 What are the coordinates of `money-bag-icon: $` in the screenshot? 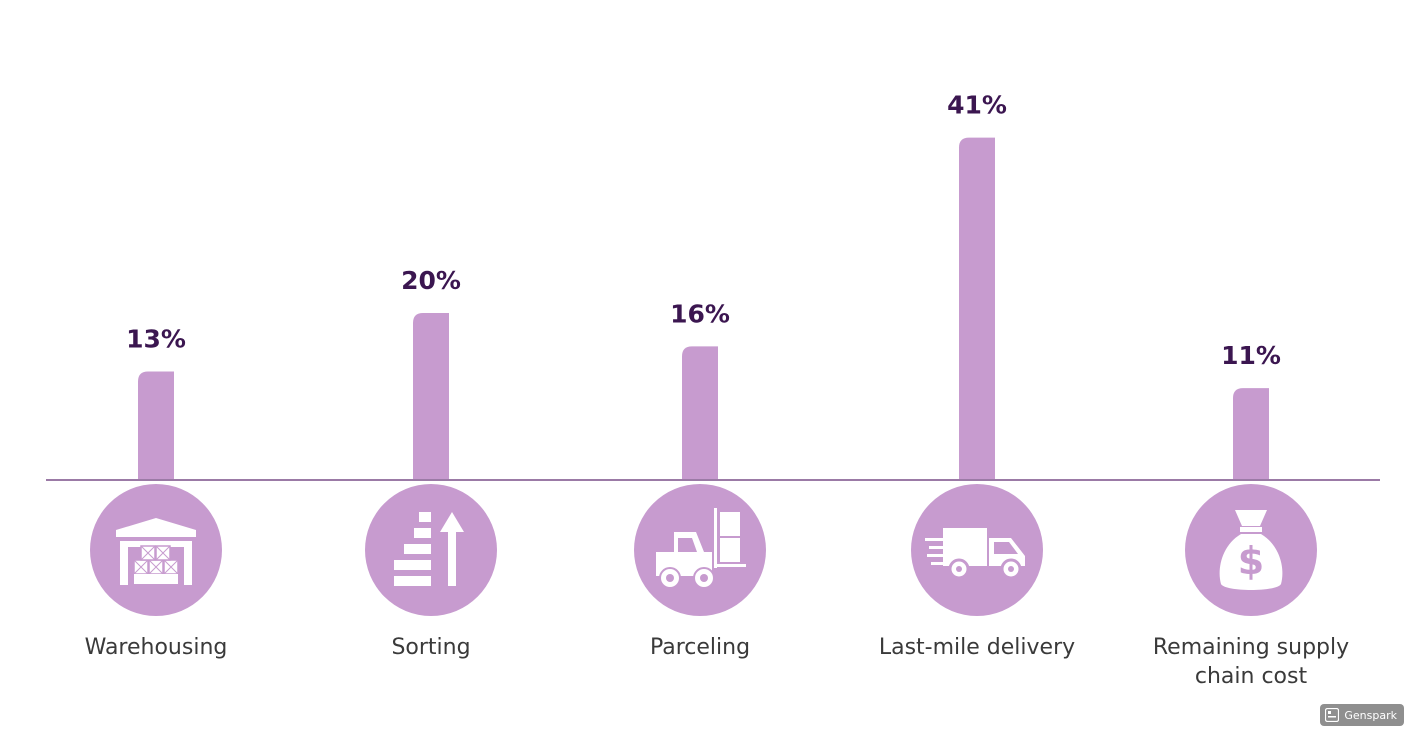 It's located at (1251, 550).